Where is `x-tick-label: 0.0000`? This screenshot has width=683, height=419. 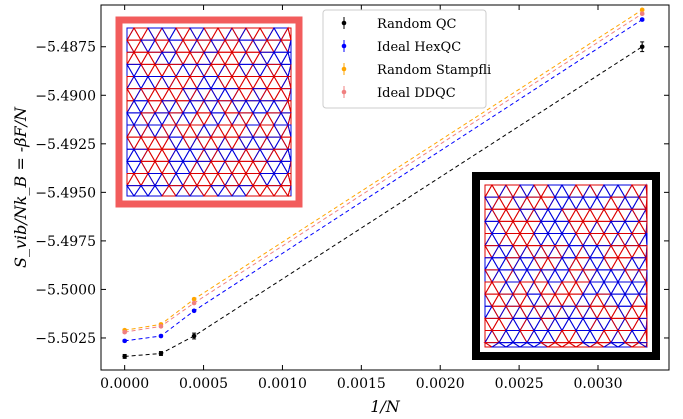
x-tick-label: 0.0000 is located at coordinates (124, 384).